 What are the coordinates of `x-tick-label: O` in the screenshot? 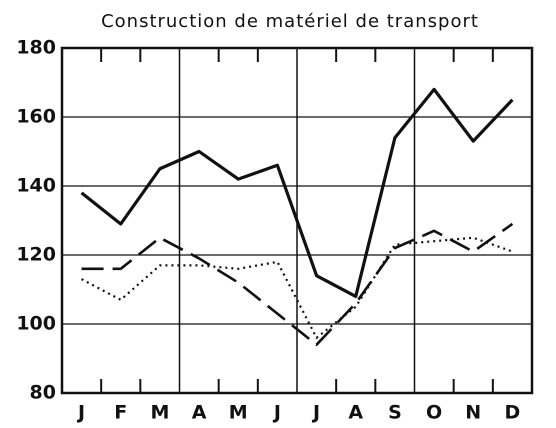 It's located at (434, 413).